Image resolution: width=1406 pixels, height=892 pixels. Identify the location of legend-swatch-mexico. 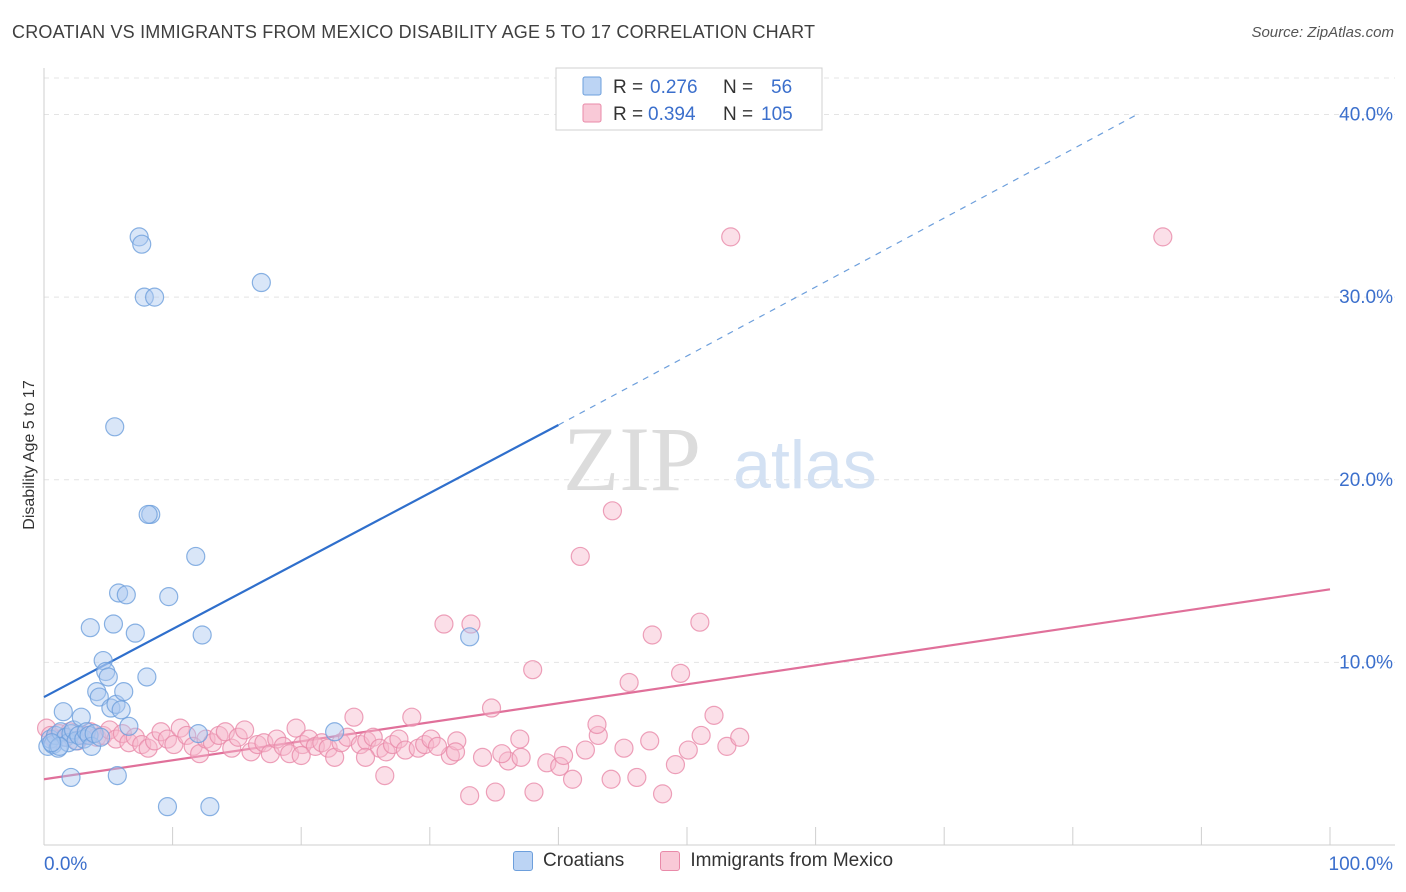
(592, 113).